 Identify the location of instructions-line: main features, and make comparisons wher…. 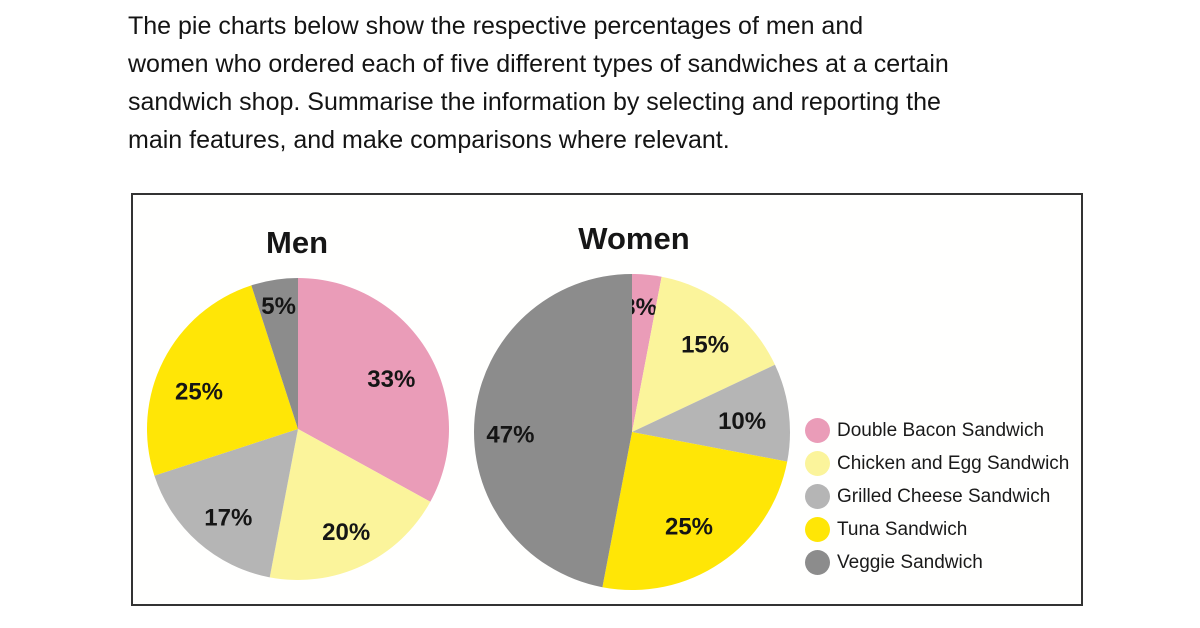
(429, 140).